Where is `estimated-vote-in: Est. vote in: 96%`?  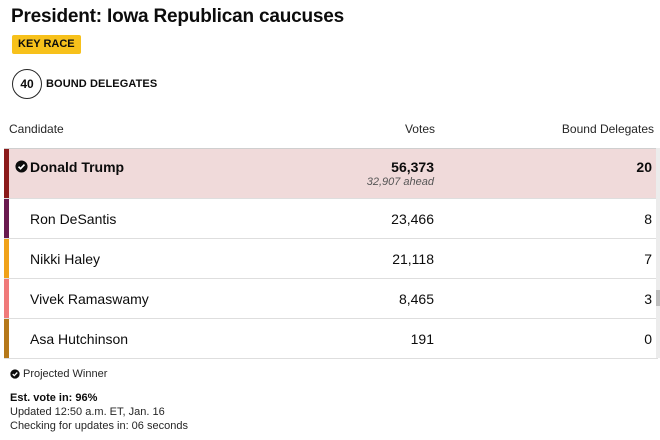
estimated-vote-in: Est. vote in: 96% is located at coordinates (54, 398).